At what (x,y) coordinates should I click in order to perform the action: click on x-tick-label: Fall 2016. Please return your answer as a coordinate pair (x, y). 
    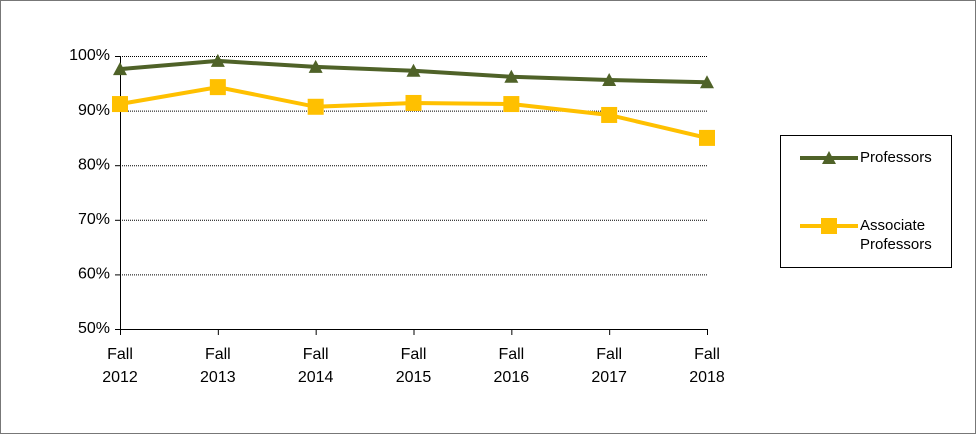
    Looking at the image, I should click on (511, 366).